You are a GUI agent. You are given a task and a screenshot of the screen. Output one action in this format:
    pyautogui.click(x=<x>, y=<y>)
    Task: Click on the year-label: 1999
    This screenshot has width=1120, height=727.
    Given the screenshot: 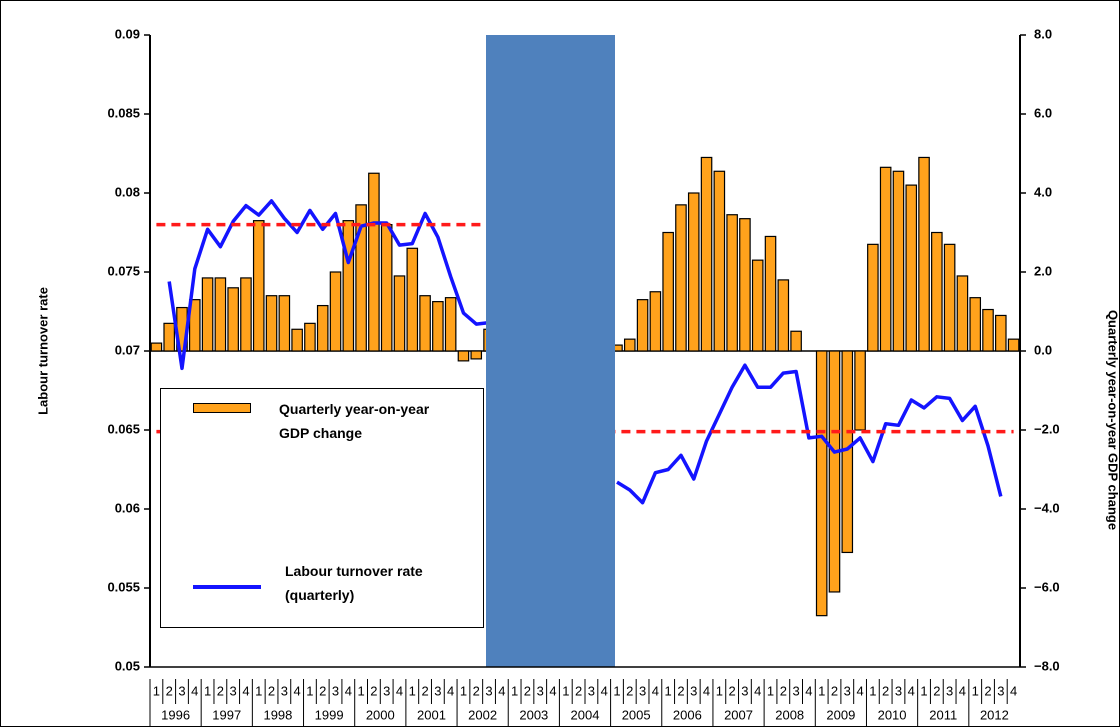 What is the action you would take?
    pyautogui.click(x=329, y=714)
    